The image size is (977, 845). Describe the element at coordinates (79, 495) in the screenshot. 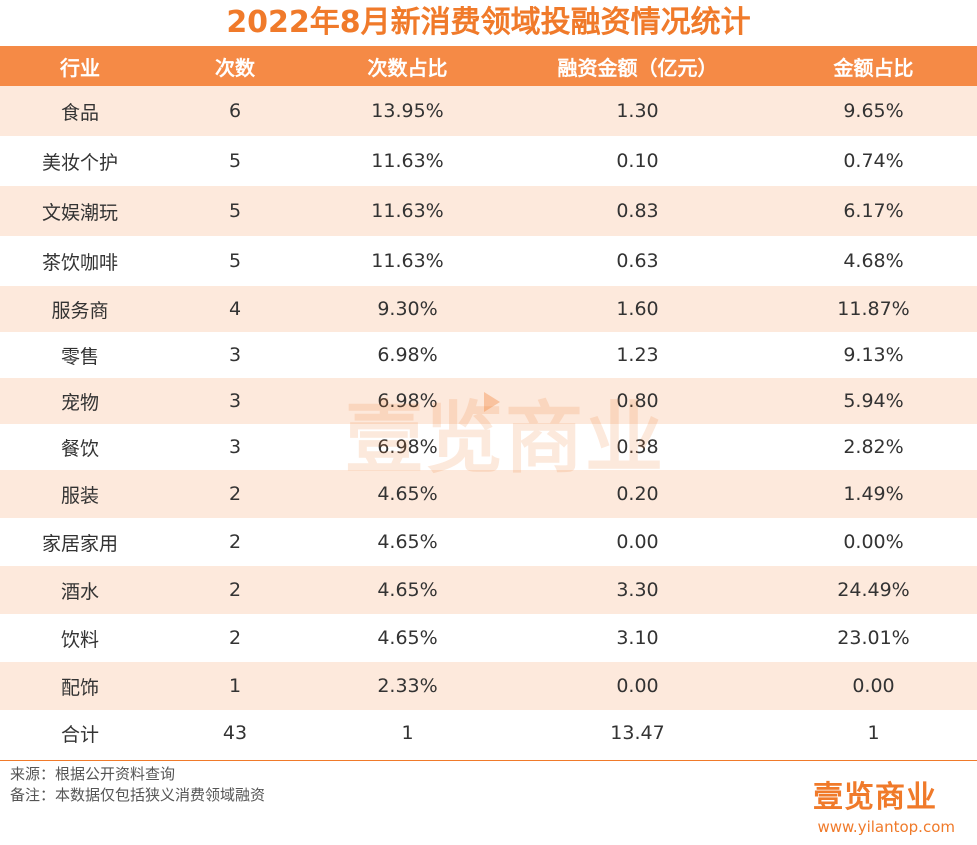

I see `table-cell: 服装` at that location.